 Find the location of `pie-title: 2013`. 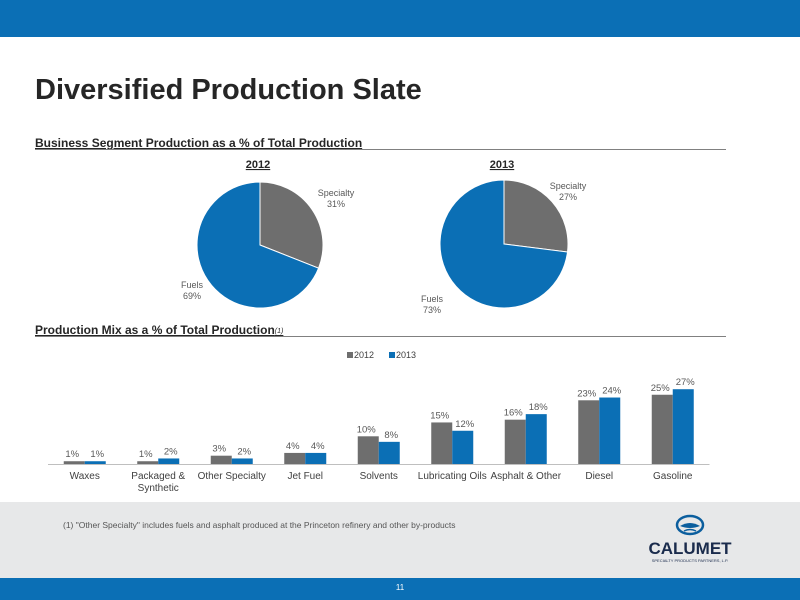

pie-title: 2013 is located at coordinates (502, 165).